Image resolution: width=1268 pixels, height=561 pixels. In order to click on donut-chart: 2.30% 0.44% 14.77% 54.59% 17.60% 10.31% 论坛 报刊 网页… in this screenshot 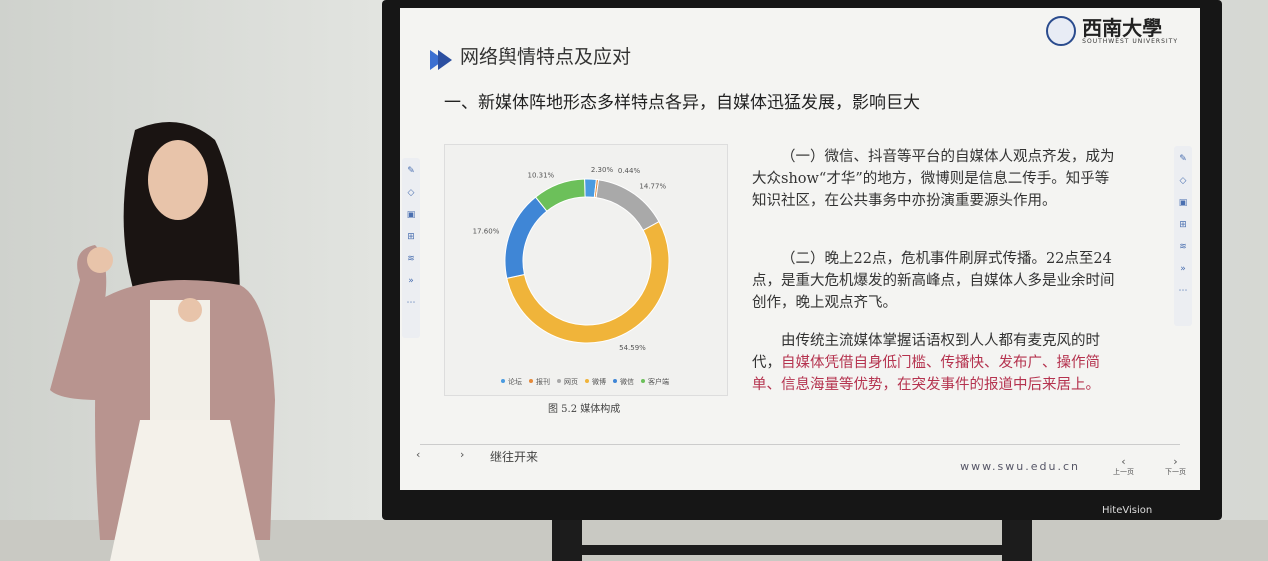, I will do `click(586, 270)`.